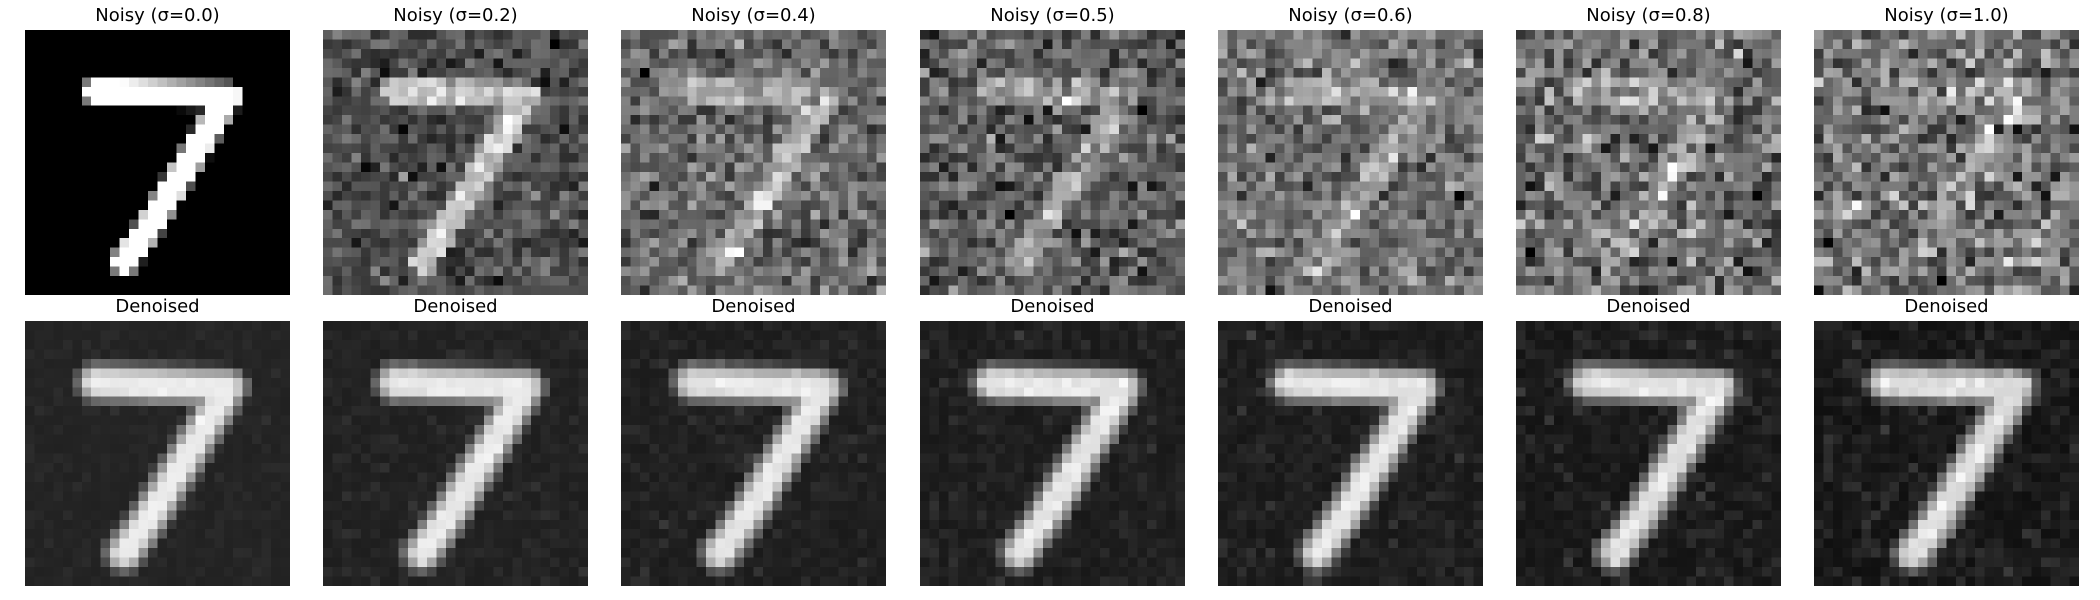 Image resolution: width=2100 pixels, height=600 pixels. I want to click on noisy-title: Noisy (σ=0.5), so click(1052, 15).